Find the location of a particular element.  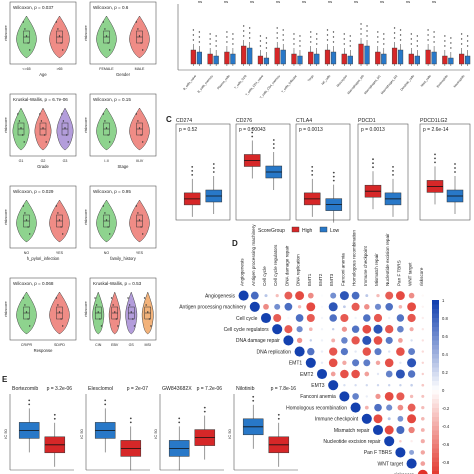

corr-row-label: EMT1 is located at coordinates (296, 364).